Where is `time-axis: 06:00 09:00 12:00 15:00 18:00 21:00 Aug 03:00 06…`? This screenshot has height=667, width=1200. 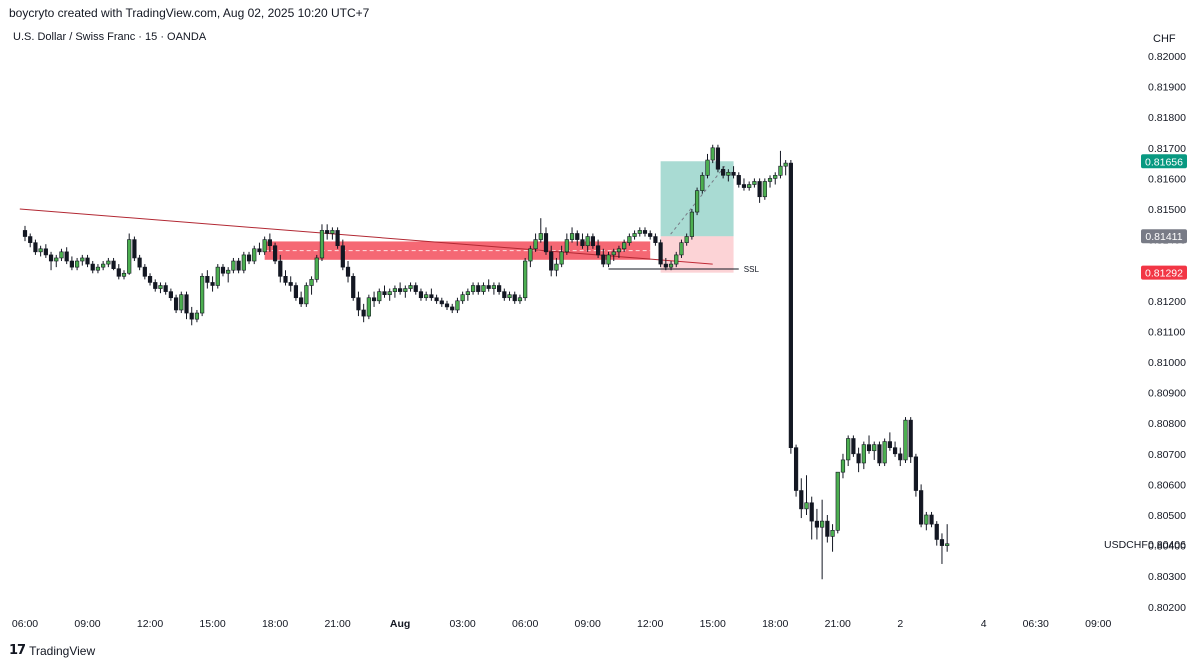
time-axis: 06:00 09:00 12:00 15:00 18:00 21:00 Aug 03:00 06… is located at coordinates (562, 624).